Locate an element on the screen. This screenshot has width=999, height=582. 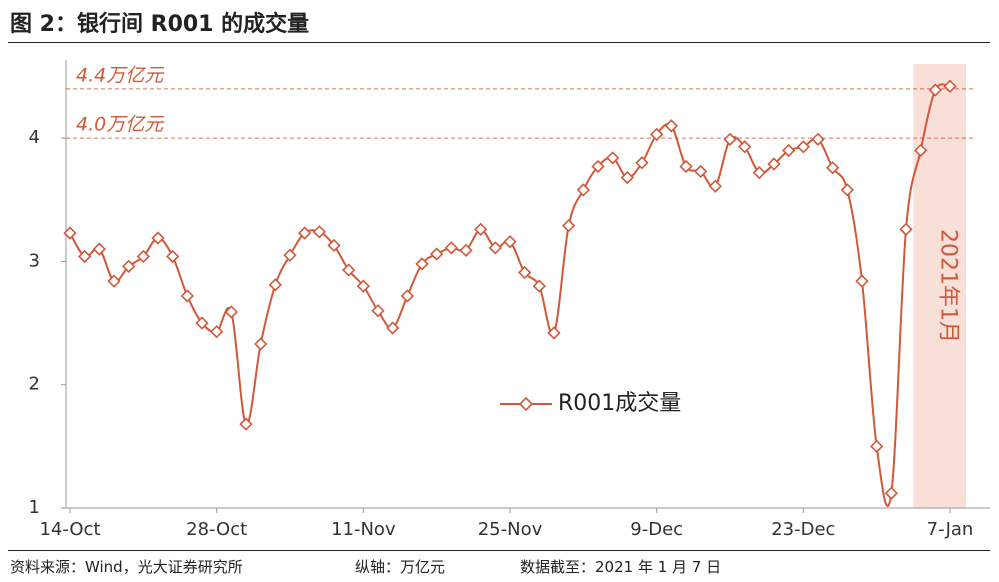
y-tick-label: 1 is located at coordinates (34, 507).